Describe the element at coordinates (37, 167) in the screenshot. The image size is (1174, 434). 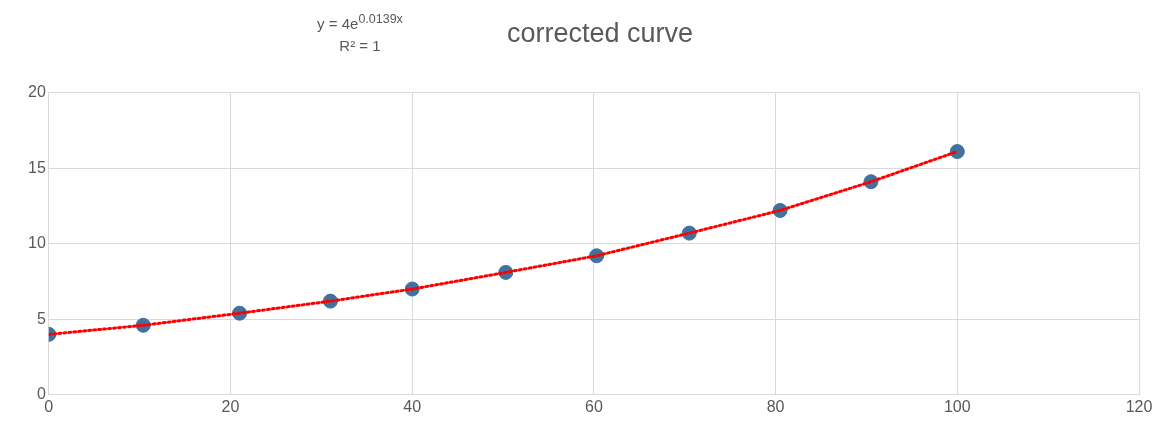
I see `y-tick-label: 15` at that location.